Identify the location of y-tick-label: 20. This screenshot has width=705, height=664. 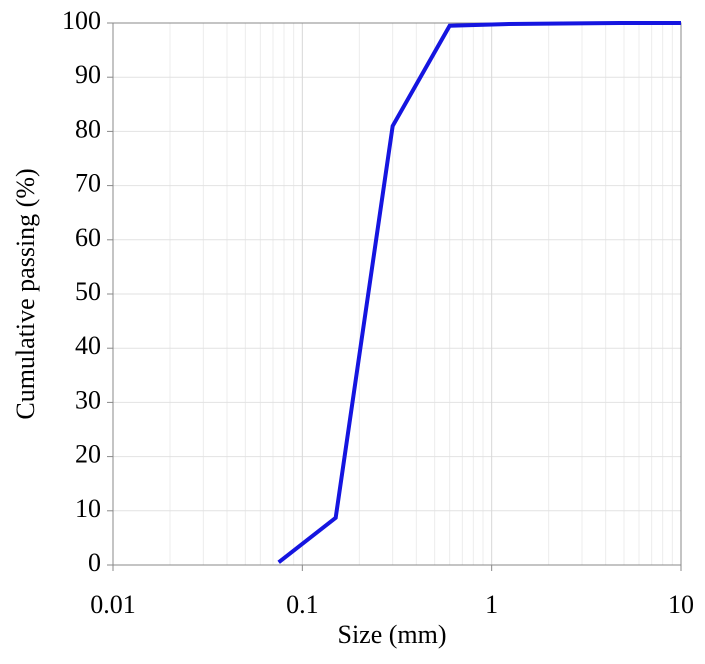
(88, 454).